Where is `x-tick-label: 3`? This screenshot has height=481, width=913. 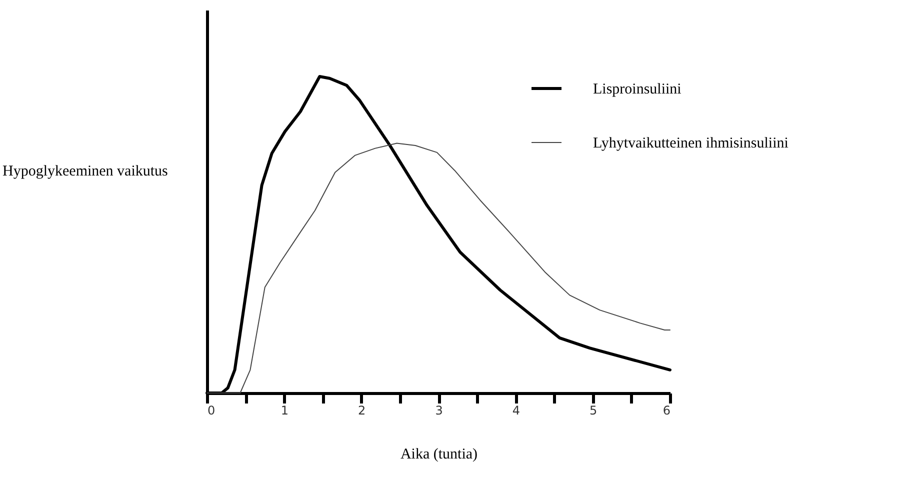 x-tick-label: 3 is located at coordinates (439, 411).